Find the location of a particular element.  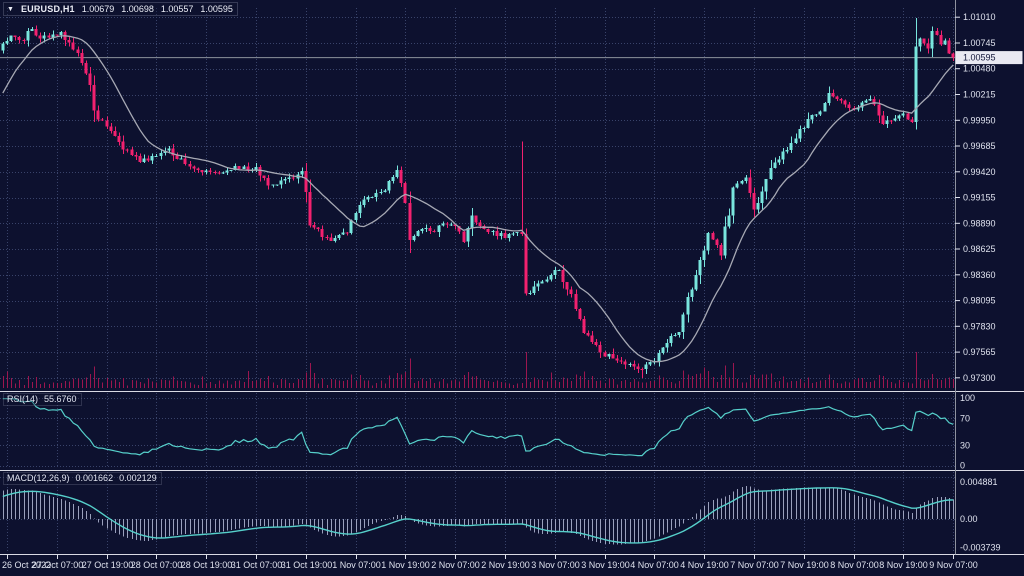

macd-name: MACD(12,26,9) is located at coordinates (38, 478).